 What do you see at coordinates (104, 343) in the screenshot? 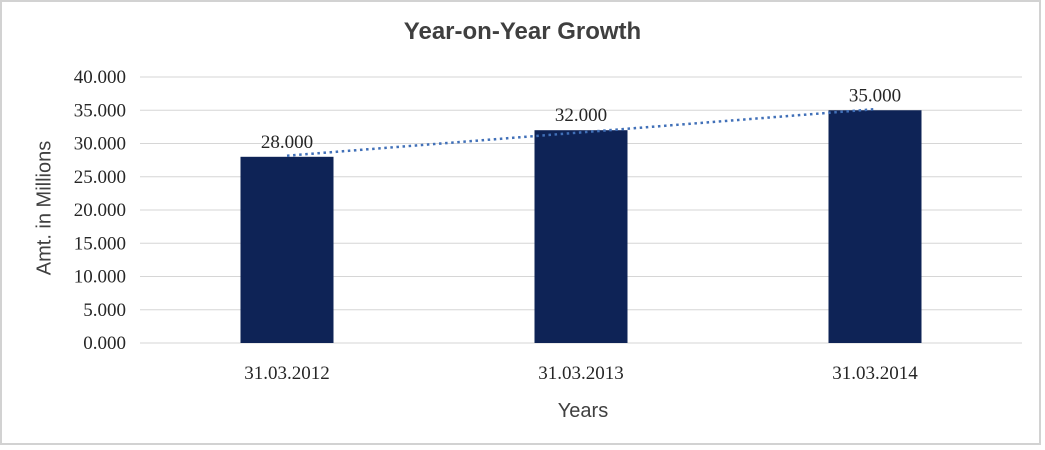
I see `y-tick-label: 0.000` at bounding box center [104, 343].